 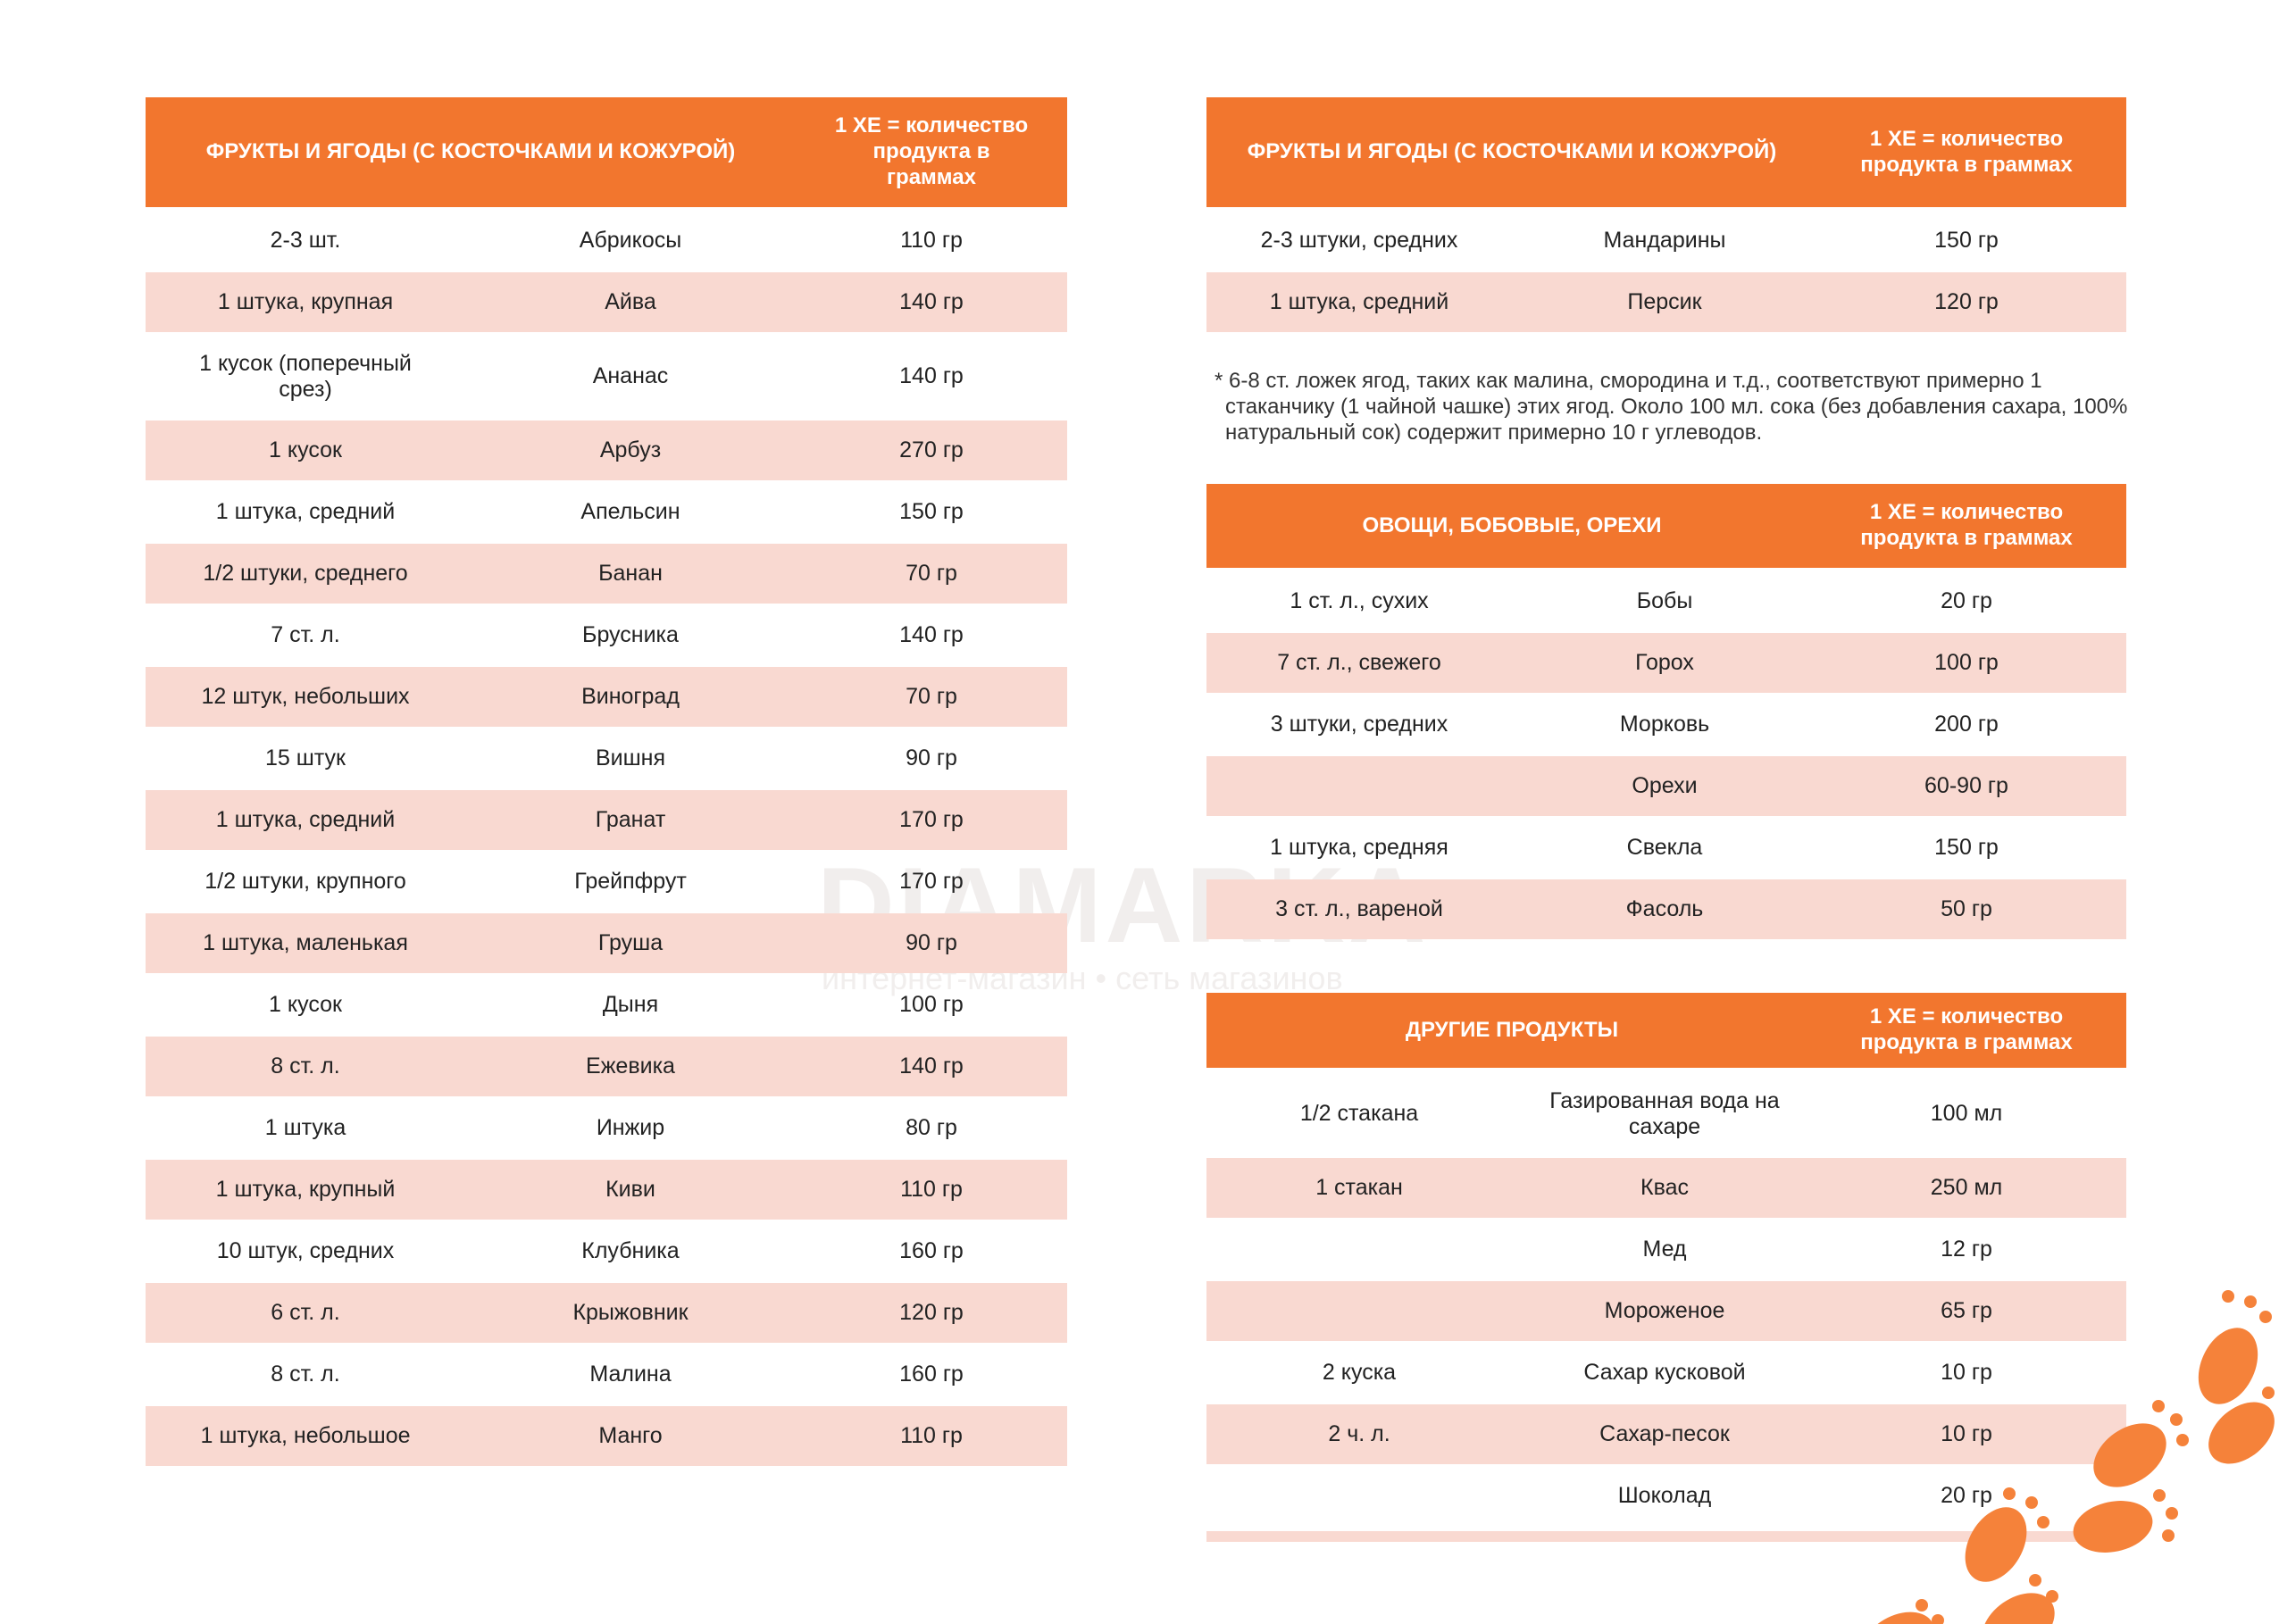 What do you see at coordinates (1664, 1311) in the screenshot?
I see `product-cell: Мороженое` at bounding box center [1664, 1311].